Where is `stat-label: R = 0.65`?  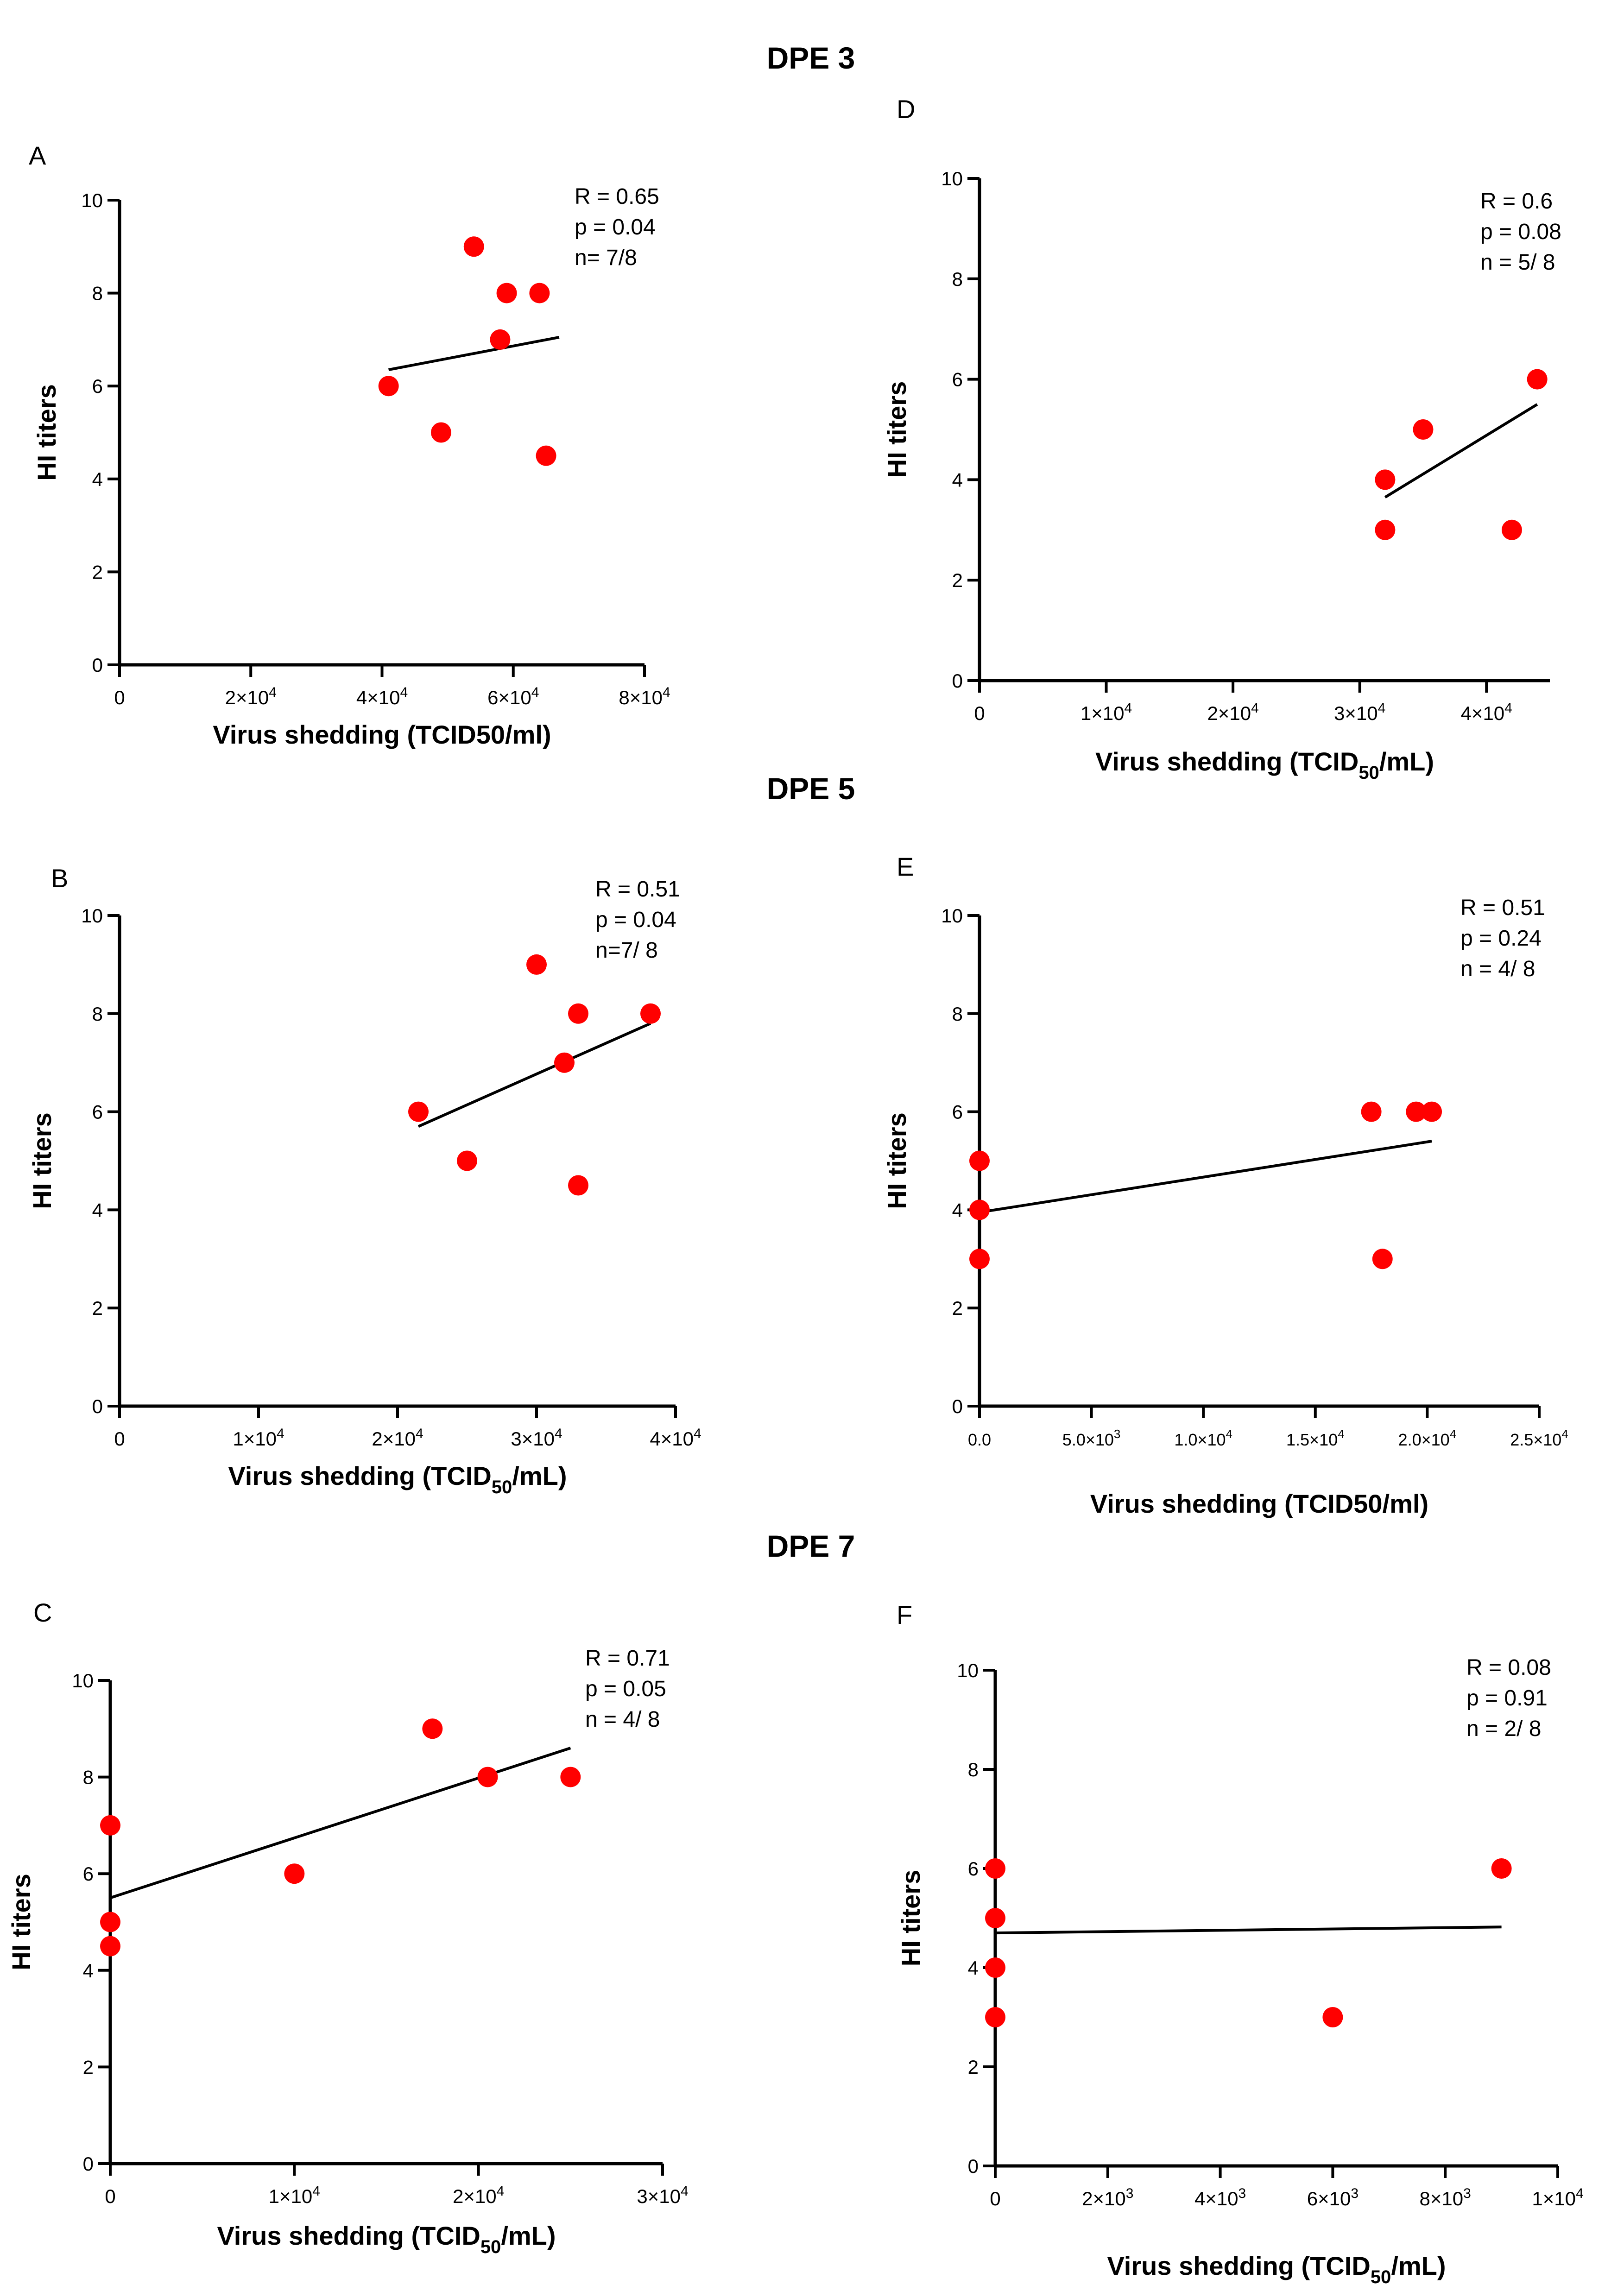 stat-label: R = 0.65 is located at coordinates (617, 196).